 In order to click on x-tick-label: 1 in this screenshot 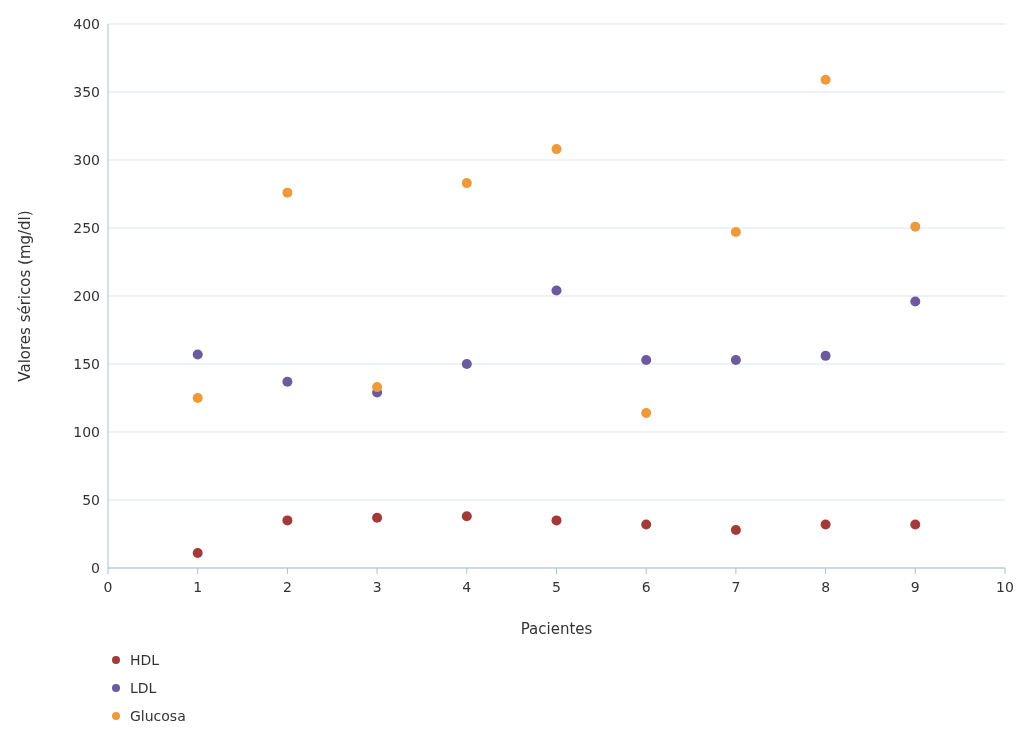, I will do `click(198, 587)`.